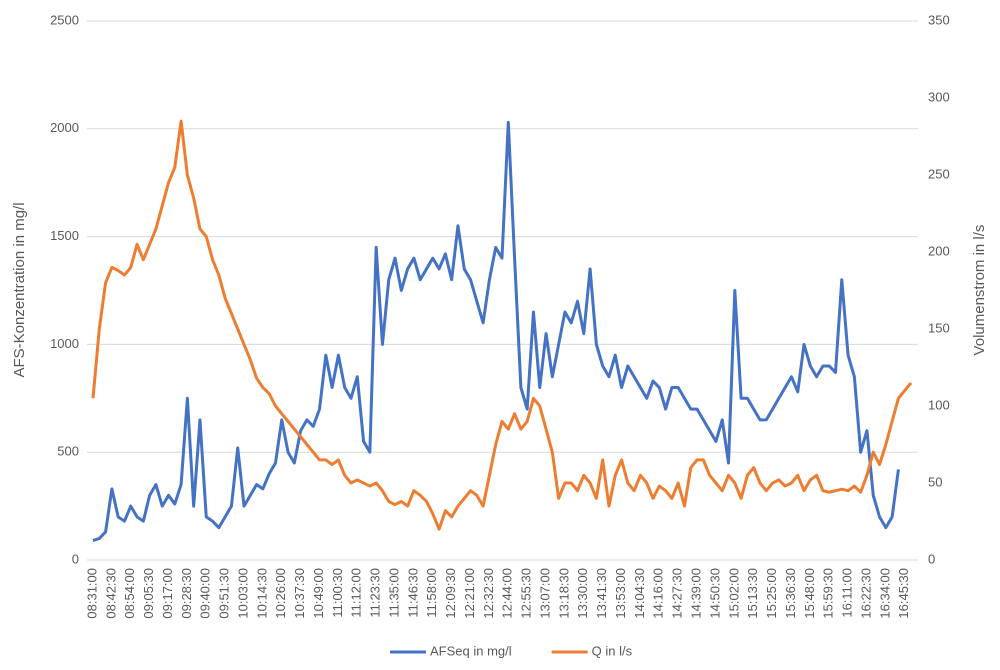 Image resolution: width=1000 pixels, height=670 pixels. Describe the element at coordinates (809, 593) in the screenshot. I see `x-tick-label: 15:48:00` at that location.